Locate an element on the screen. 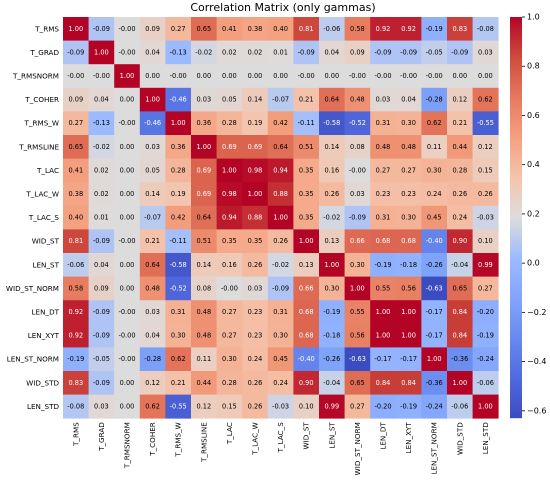 Image resolution: width=550 pixels, height=503 pixels. cell-value-label: 0.26 is located at coordinates (485, 194).